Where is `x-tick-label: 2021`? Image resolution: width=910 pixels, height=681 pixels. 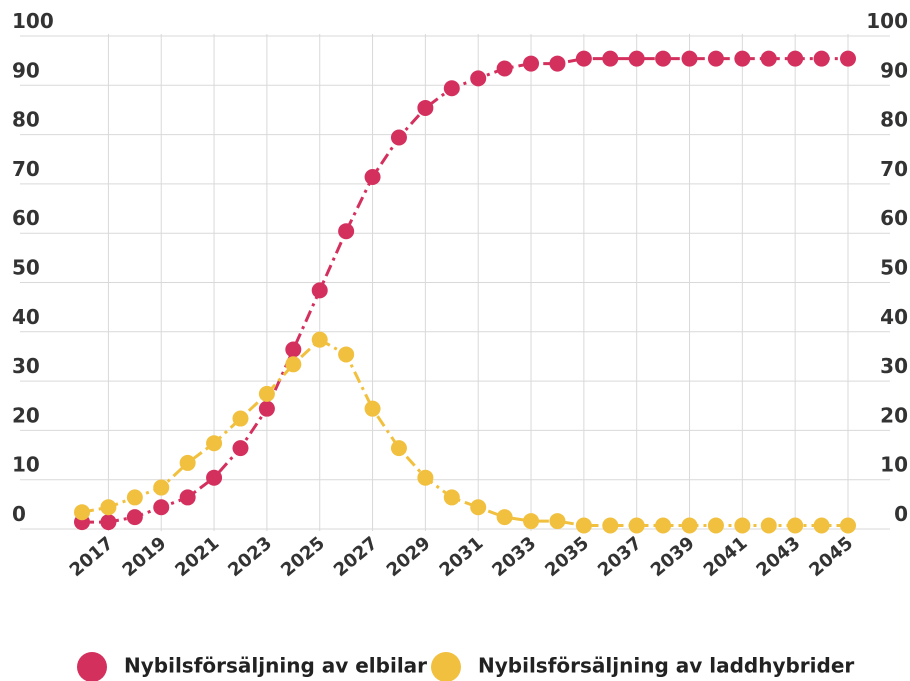
x-tick-label: 2021 is located at coordinates (197, 557).